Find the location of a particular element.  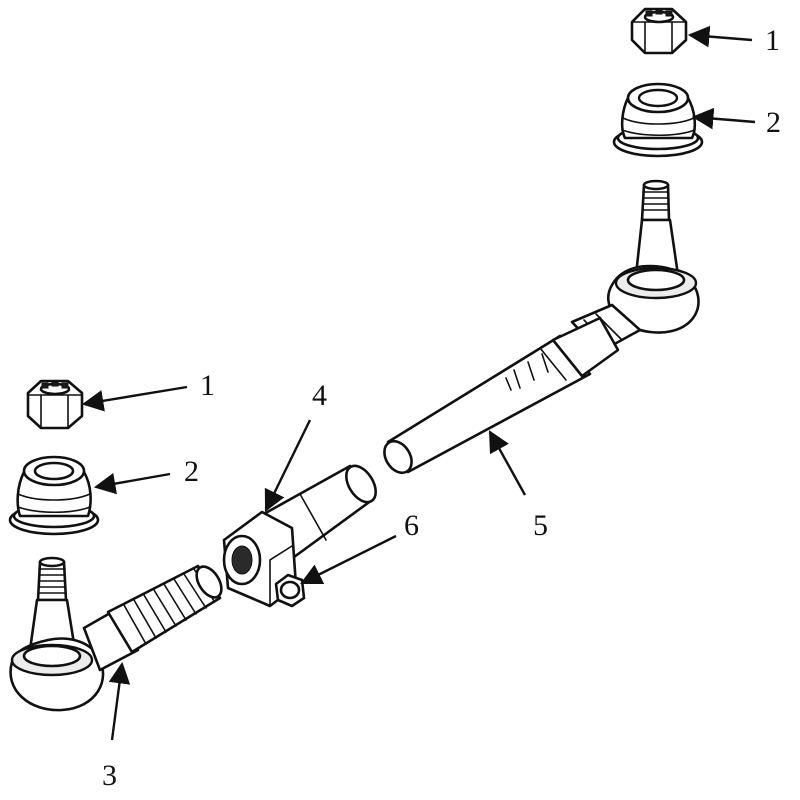

clamp-bolt is located at coordinates (290, 590).